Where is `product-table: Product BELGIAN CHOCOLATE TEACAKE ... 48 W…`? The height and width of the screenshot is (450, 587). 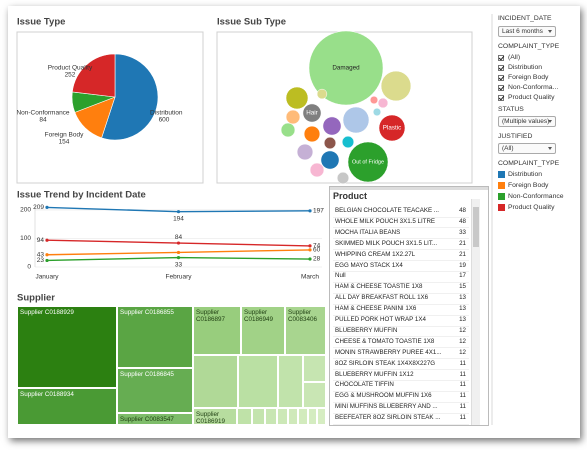
product-table: Product BELGIAN CHOCOLATE TEACAKE ... 48 W… is located at coordinates (409, 306).